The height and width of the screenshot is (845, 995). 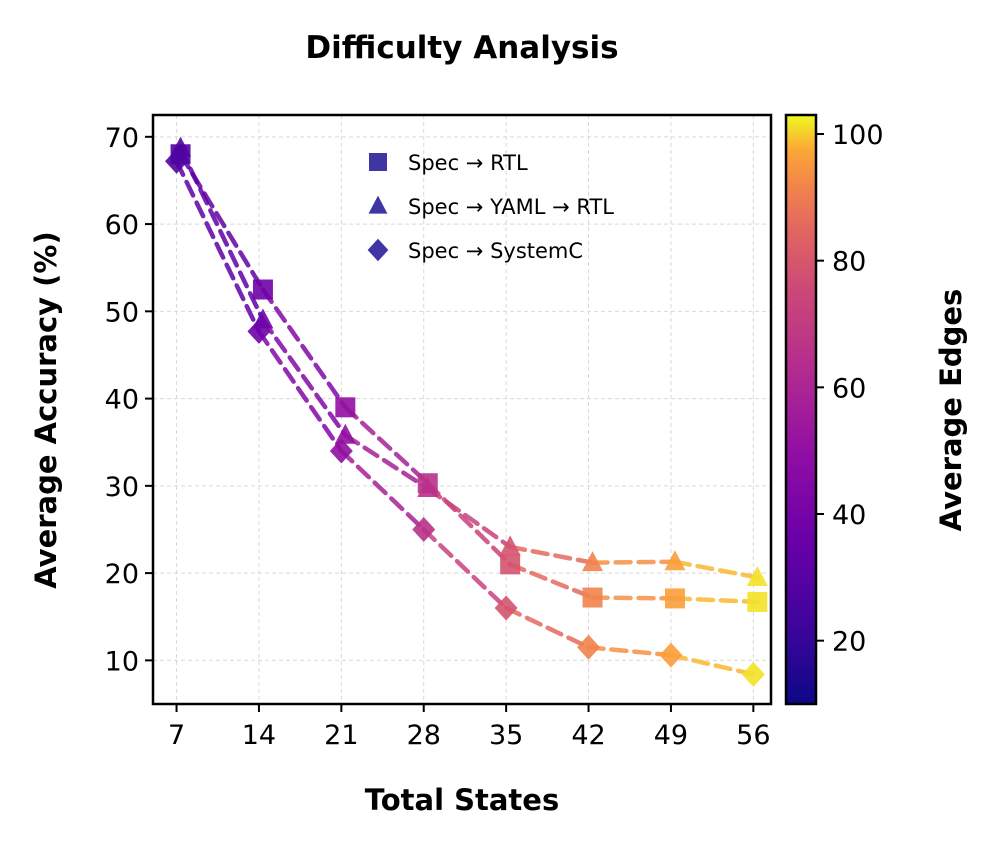 I want to click on colorbar-label: Average Edges, so click(x=951, y=410).